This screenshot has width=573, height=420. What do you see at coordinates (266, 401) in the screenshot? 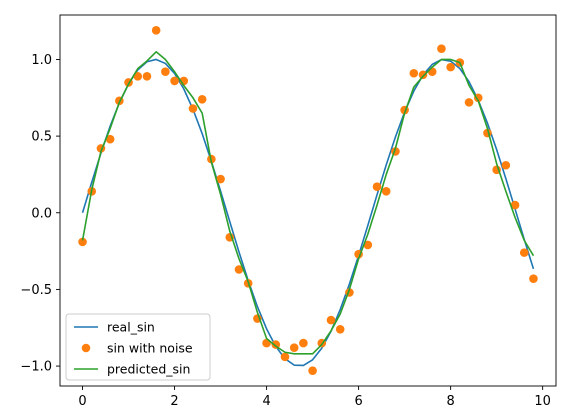
I see `x-tick-label: 4` at bounding box center [266, 401].